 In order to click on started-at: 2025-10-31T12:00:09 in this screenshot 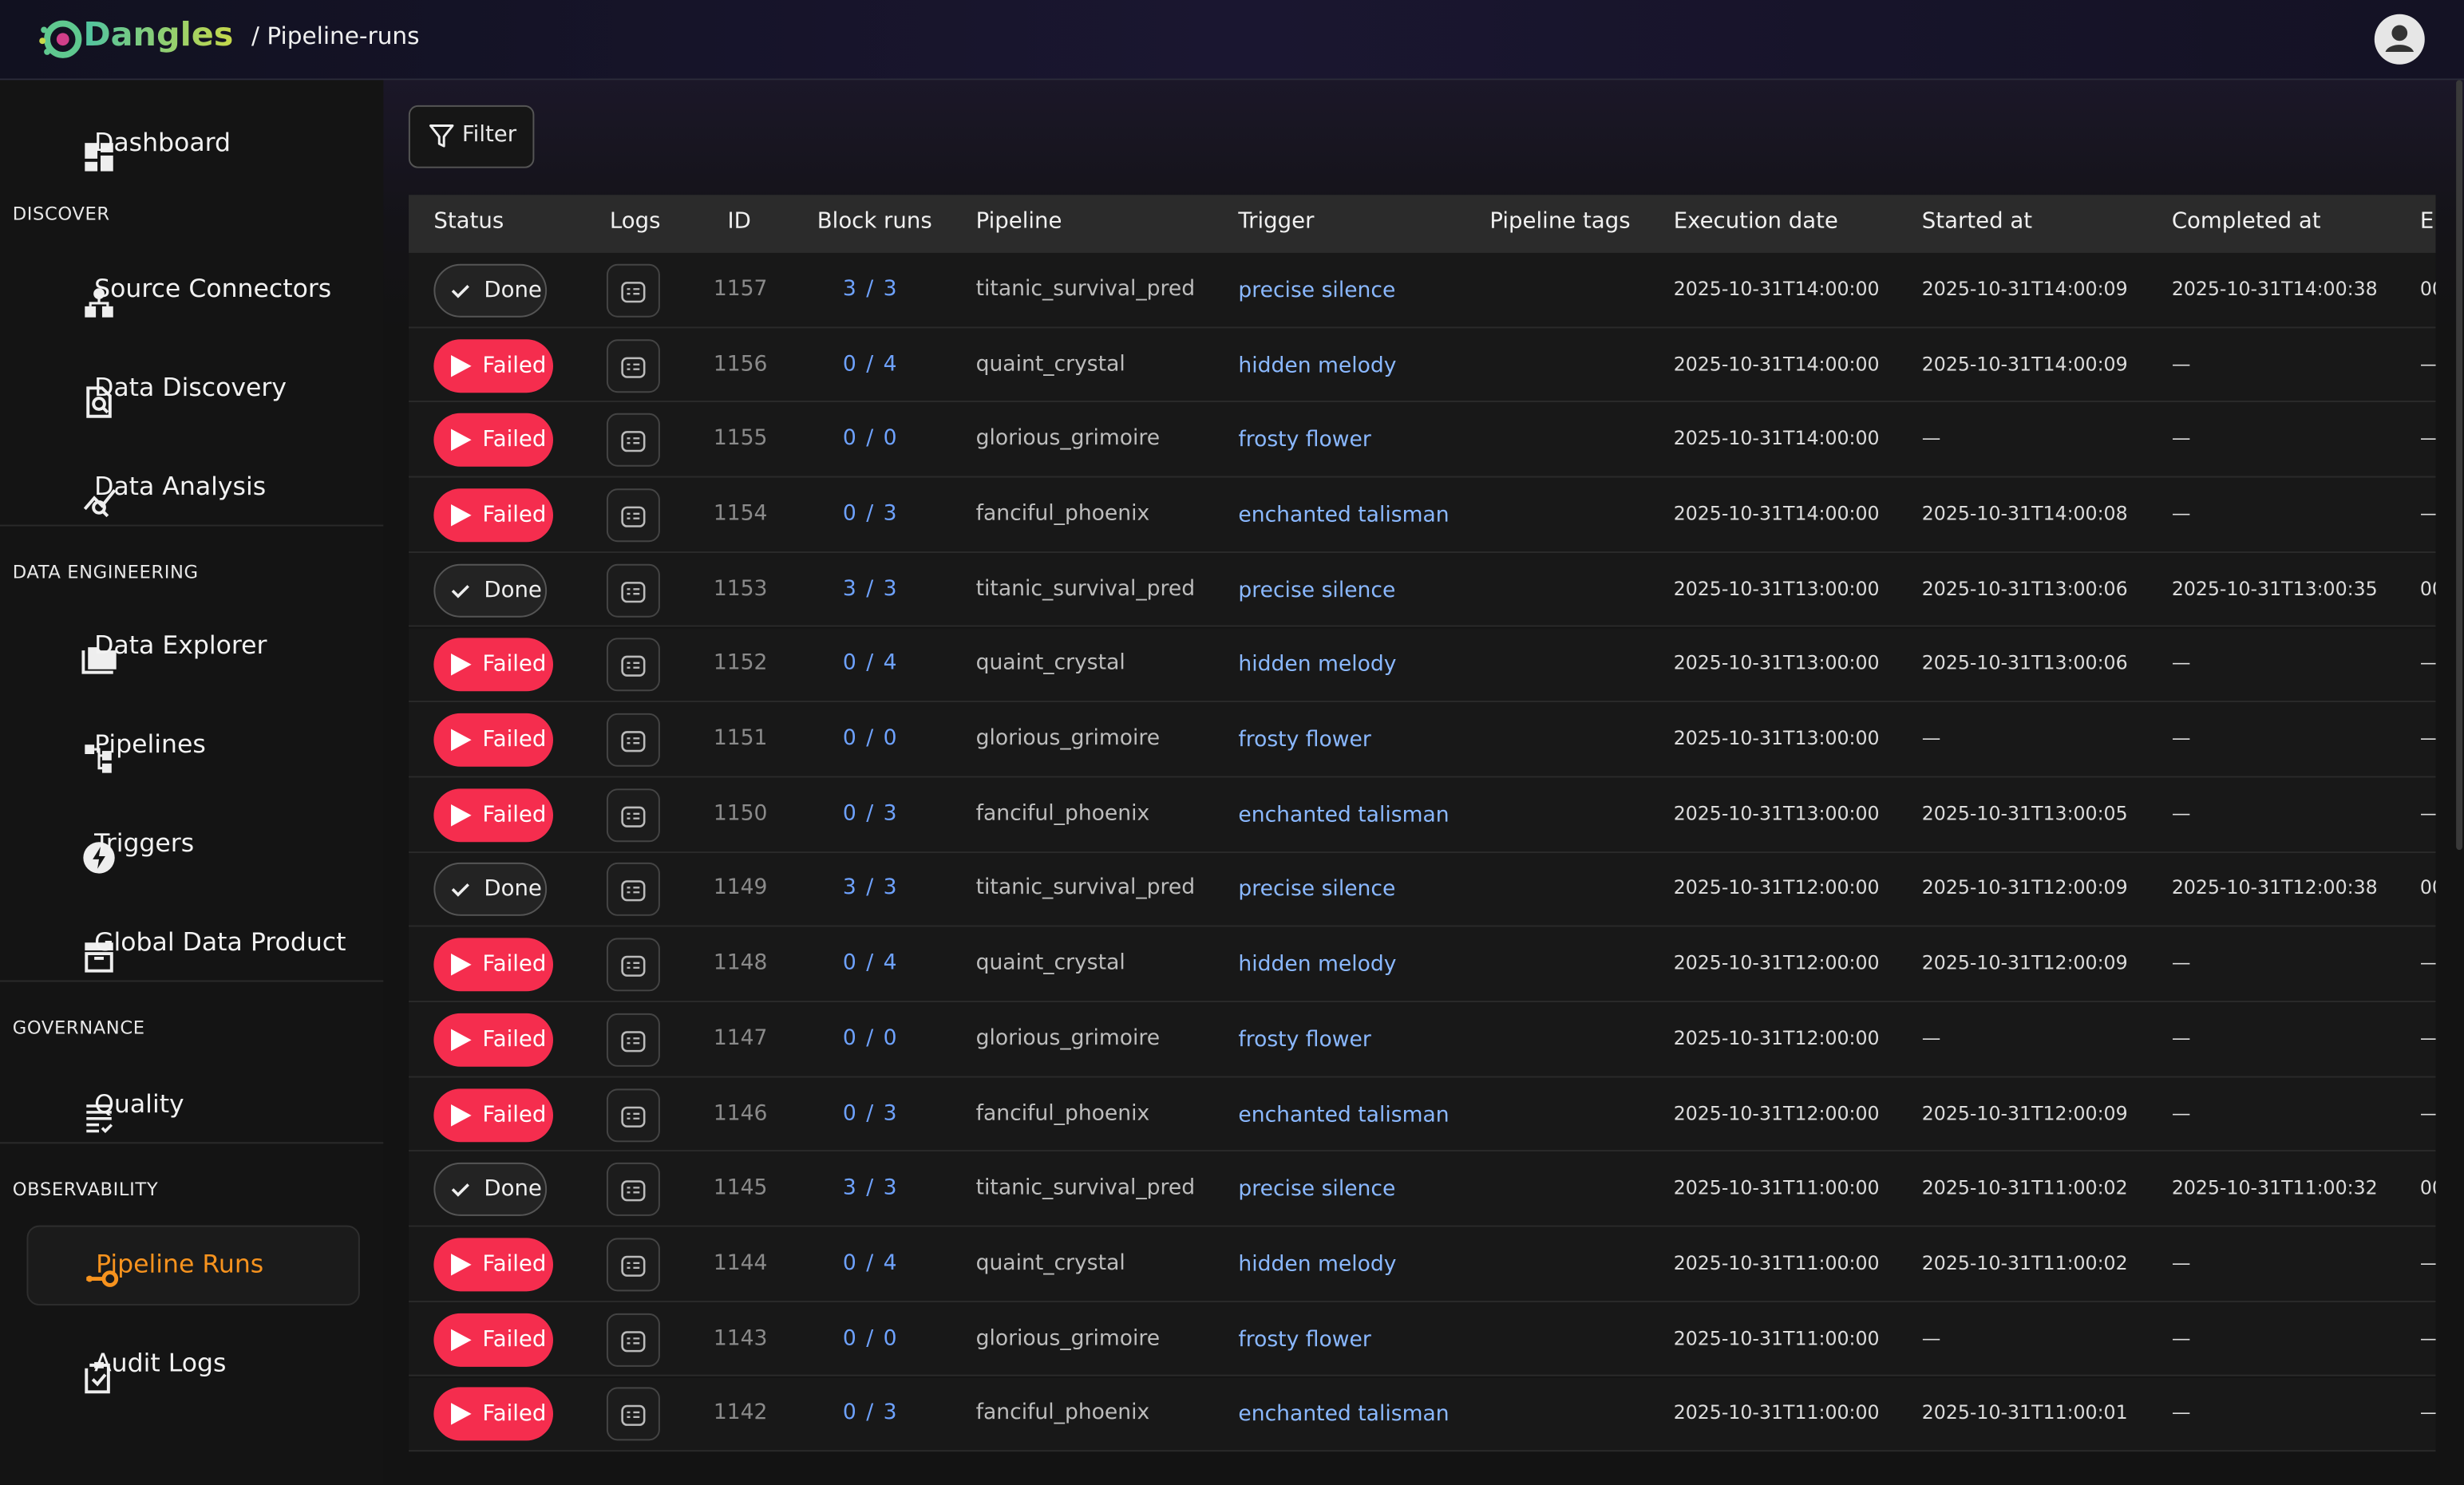, I will do `click(2025, 888)`.